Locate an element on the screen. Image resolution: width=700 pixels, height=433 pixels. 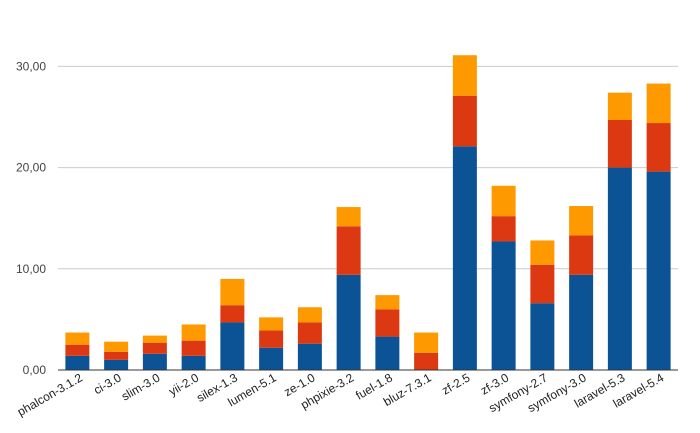
y-tick-label: 0,00 is located at coordinates (35, 370).